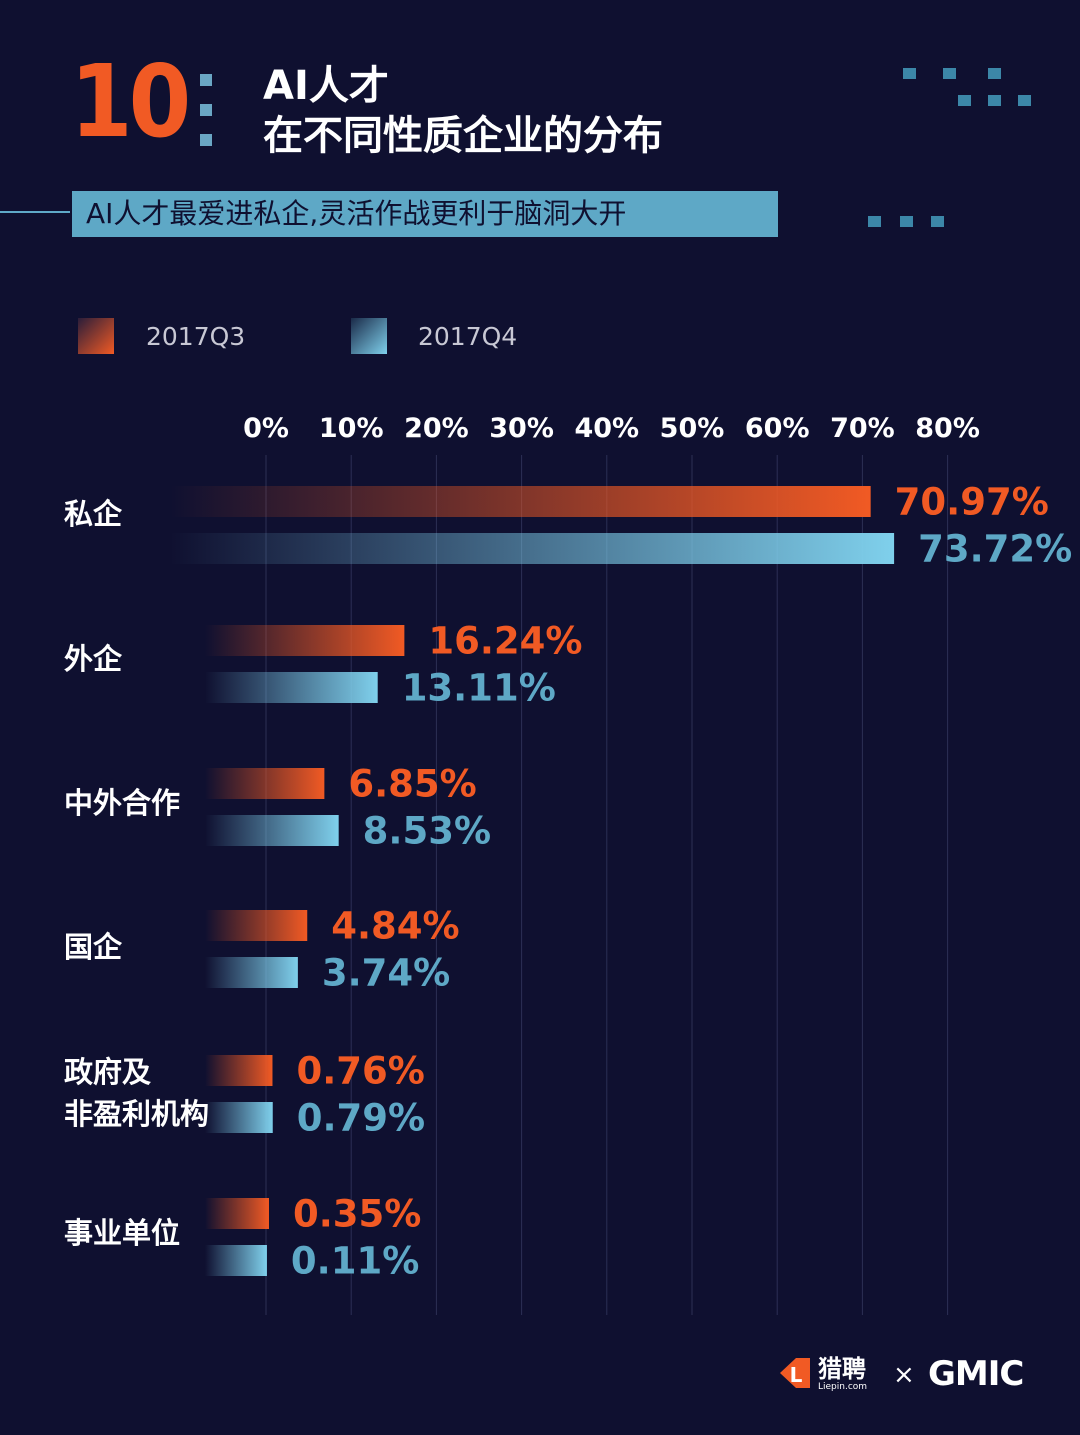 Image resolution: width=1080 pixels, height=1435 pixels. I want to click on value-label-q4: 8.53%, so click(427, 831).